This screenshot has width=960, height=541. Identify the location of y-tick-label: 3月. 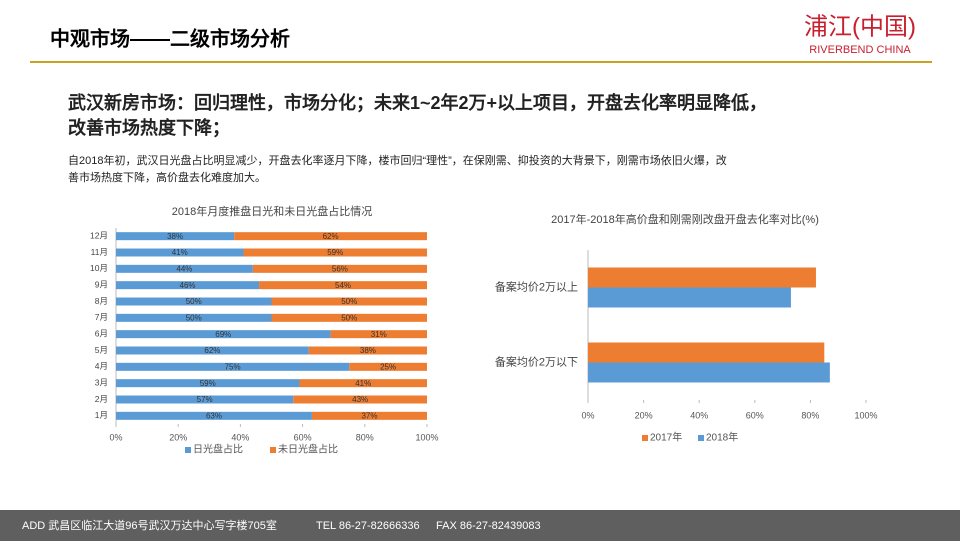
(101, 382).